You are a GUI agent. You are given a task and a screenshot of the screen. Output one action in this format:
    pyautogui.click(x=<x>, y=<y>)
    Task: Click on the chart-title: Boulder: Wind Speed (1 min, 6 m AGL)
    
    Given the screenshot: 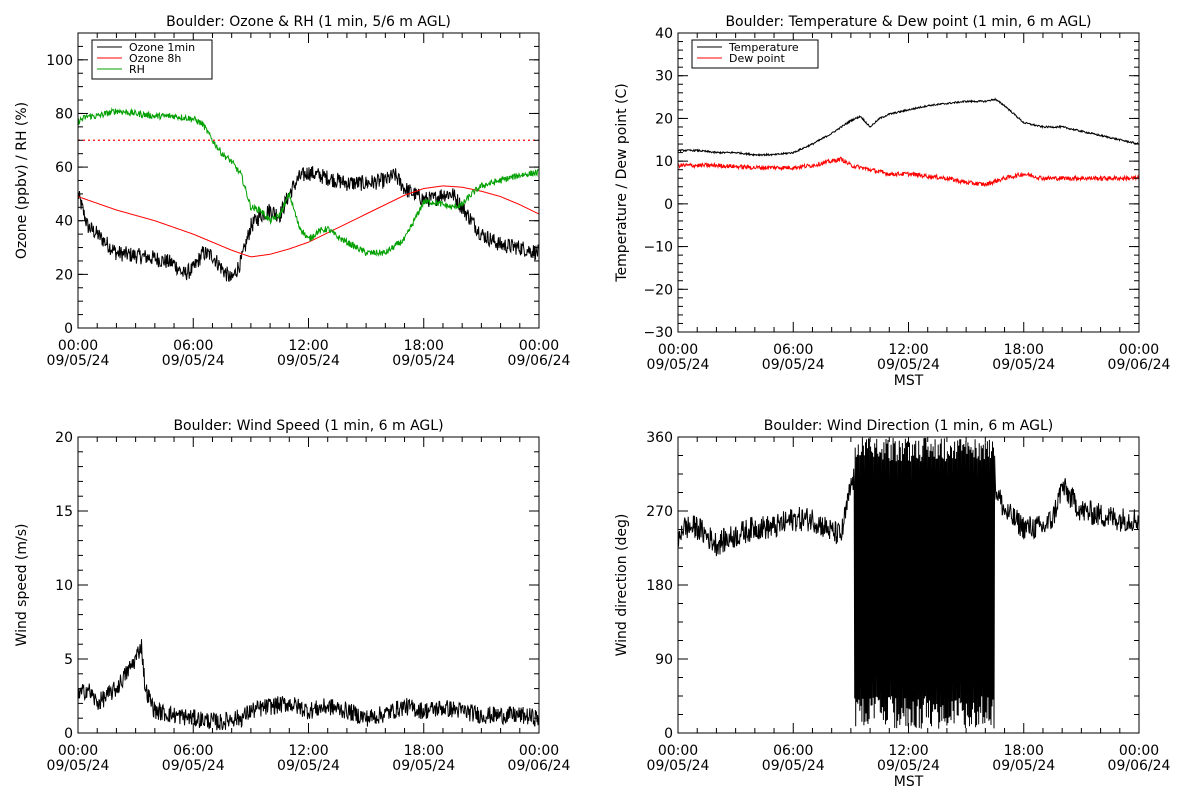 What is the action you would take?
    pyautogui.click(x=308, y=426)
    